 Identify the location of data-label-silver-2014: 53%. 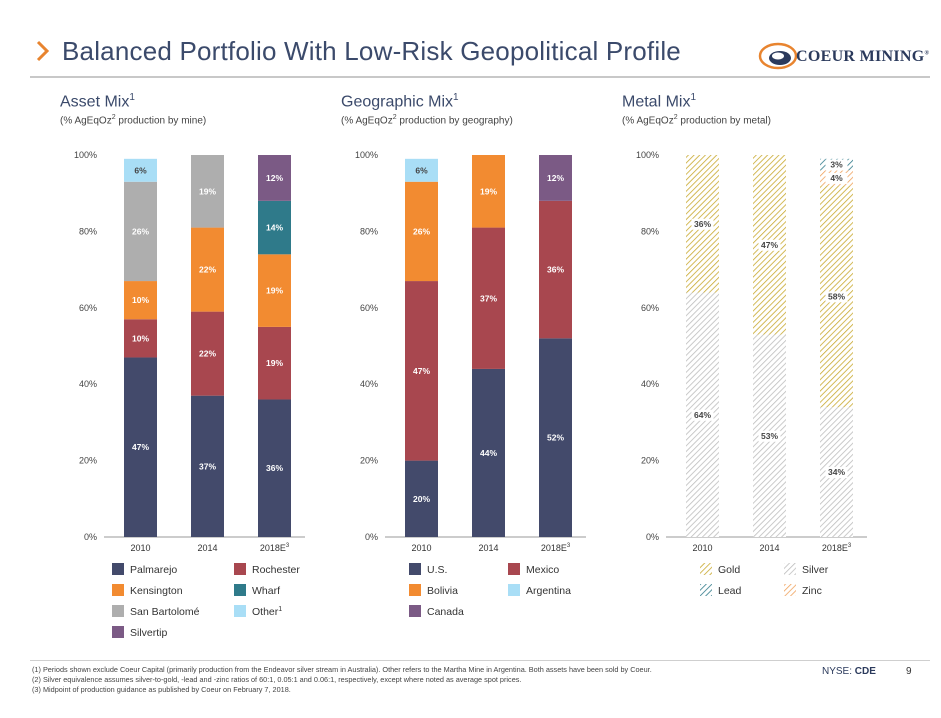
(769, 436).